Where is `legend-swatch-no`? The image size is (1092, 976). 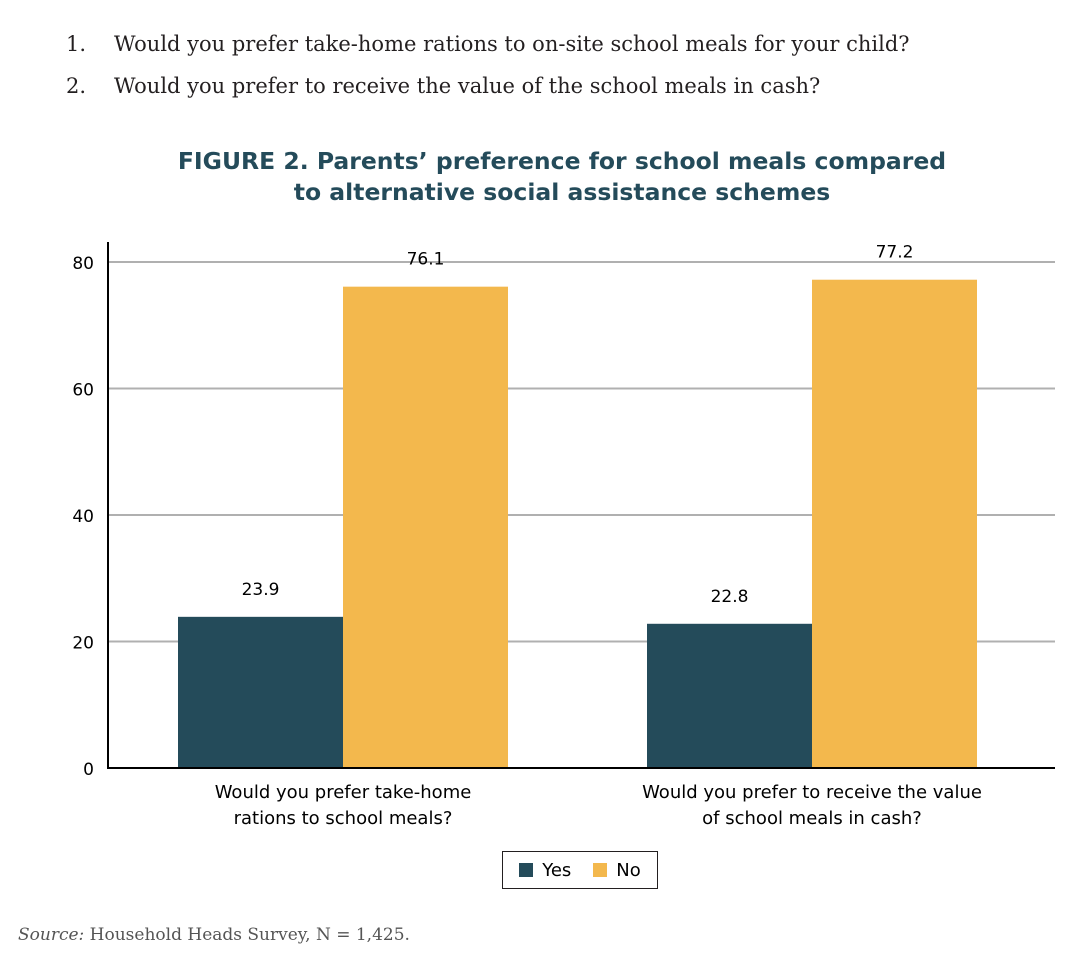 legend-swatch-no is located at coordinates (600, 870).